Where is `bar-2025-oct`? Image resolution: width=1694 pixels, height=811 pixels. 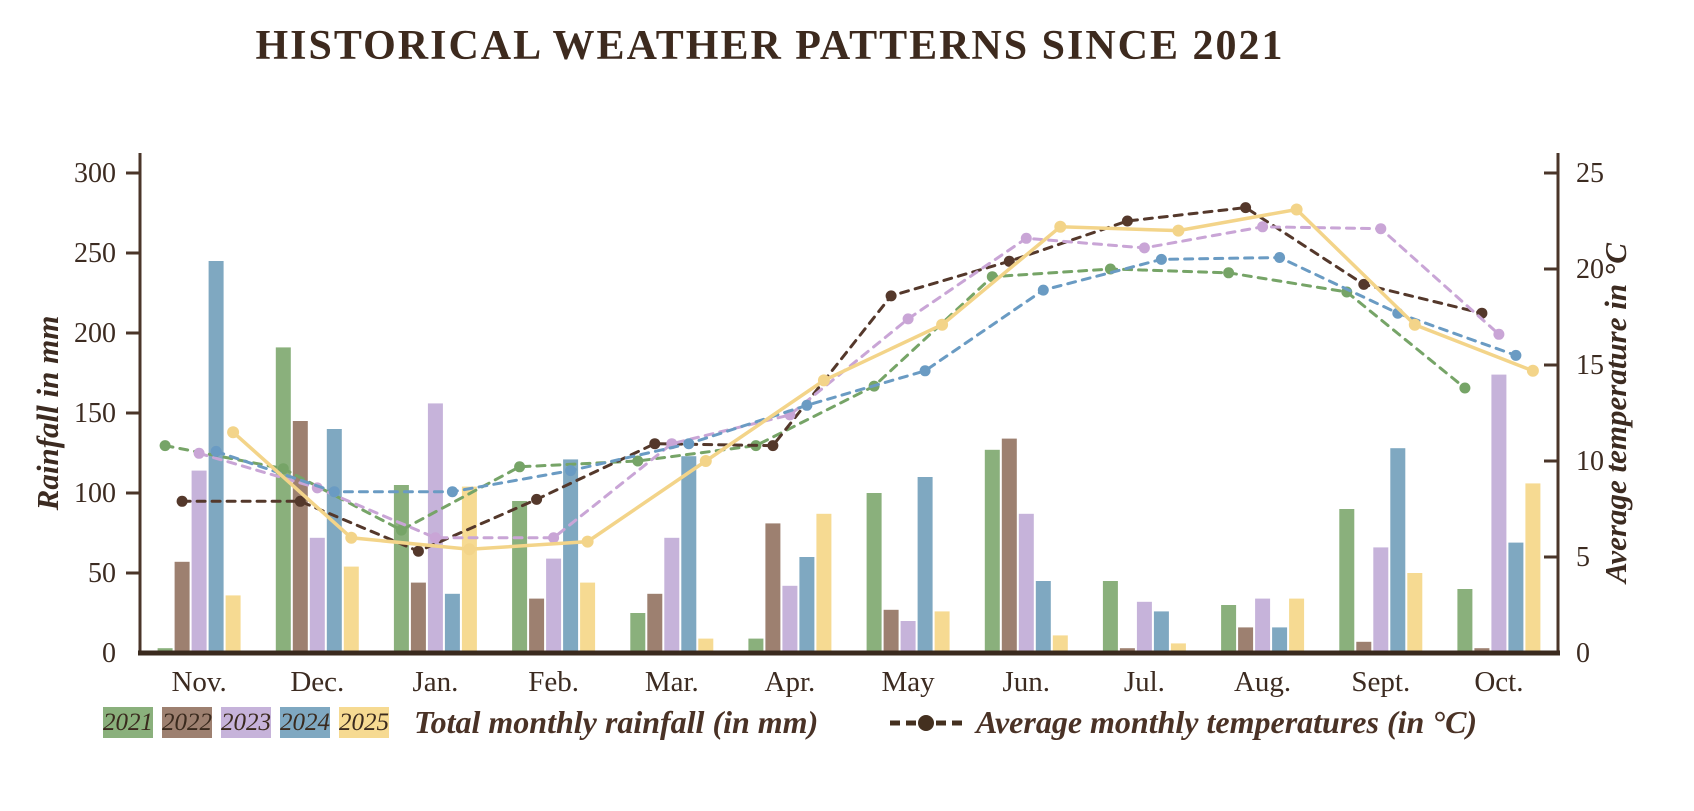
bar-2025-oct is located at coordinates (1533, 568).